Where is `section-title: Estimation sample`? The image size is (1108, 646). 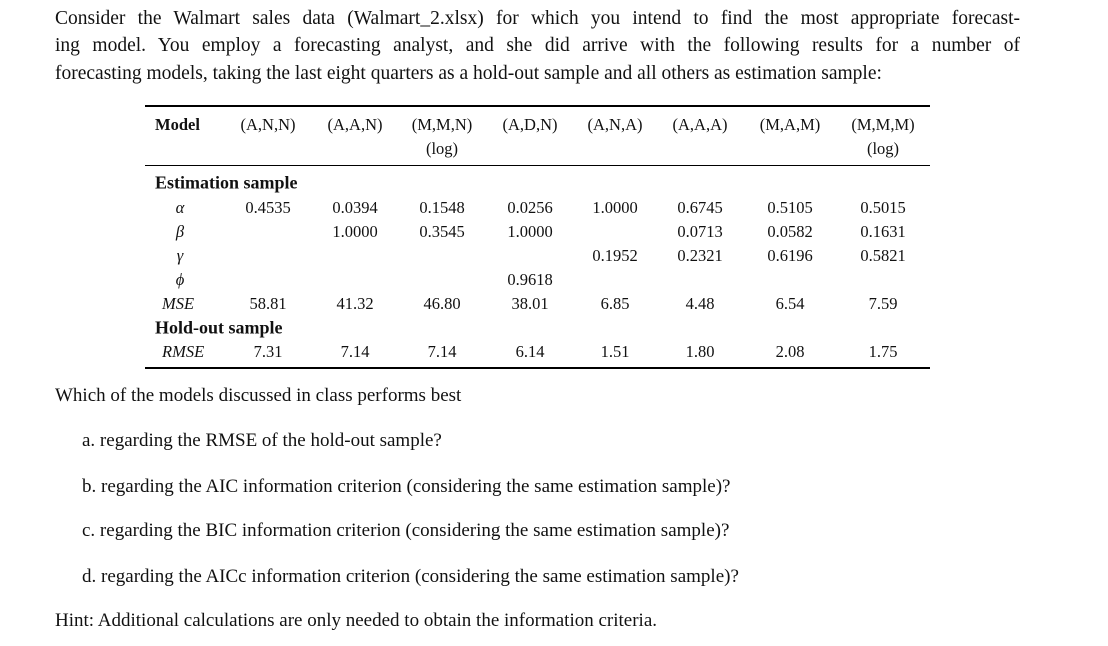 section-title: Estimation sample is located at coordinates (226, 182).